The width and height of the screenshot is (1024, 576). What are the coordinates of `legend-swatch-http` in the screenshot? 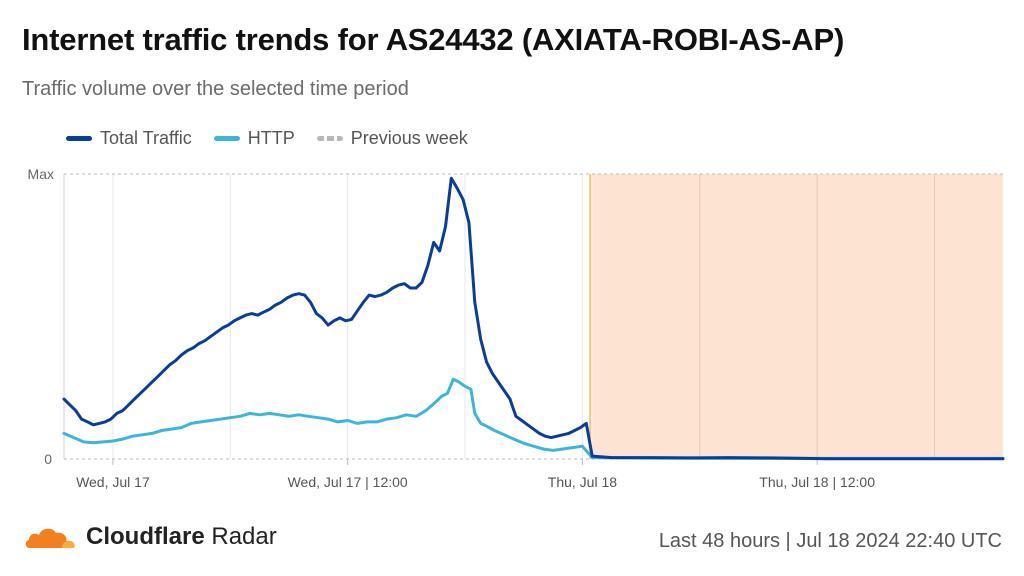 It's located at (226, 138).